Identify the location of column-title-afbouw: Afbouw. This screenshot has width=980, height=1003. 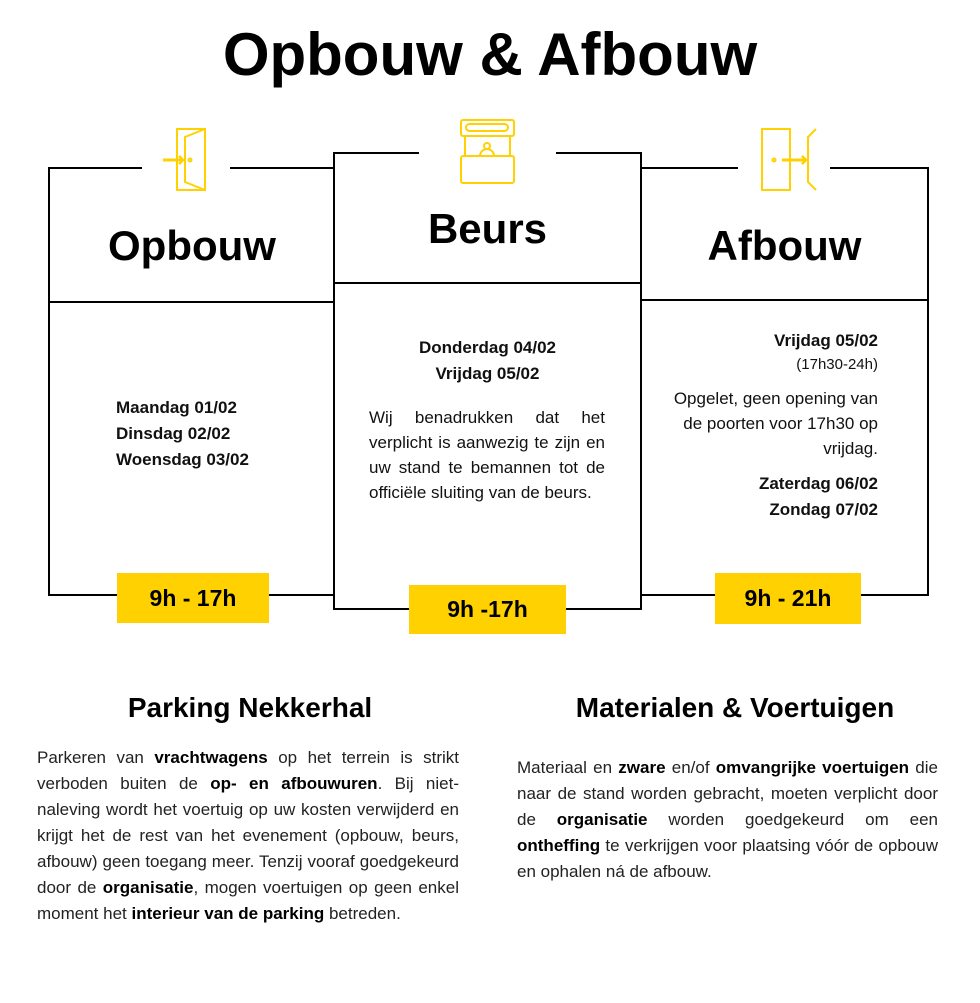
(784, 245).